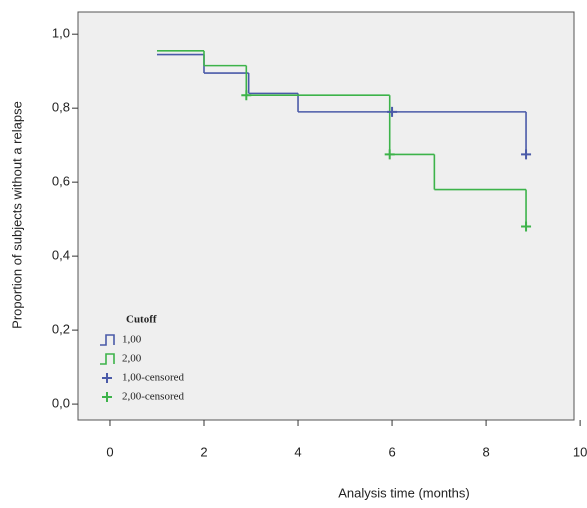  Describe the element at coordinates (580, 451) in the screenshot. I see `x-tick-label: 10` at that location.